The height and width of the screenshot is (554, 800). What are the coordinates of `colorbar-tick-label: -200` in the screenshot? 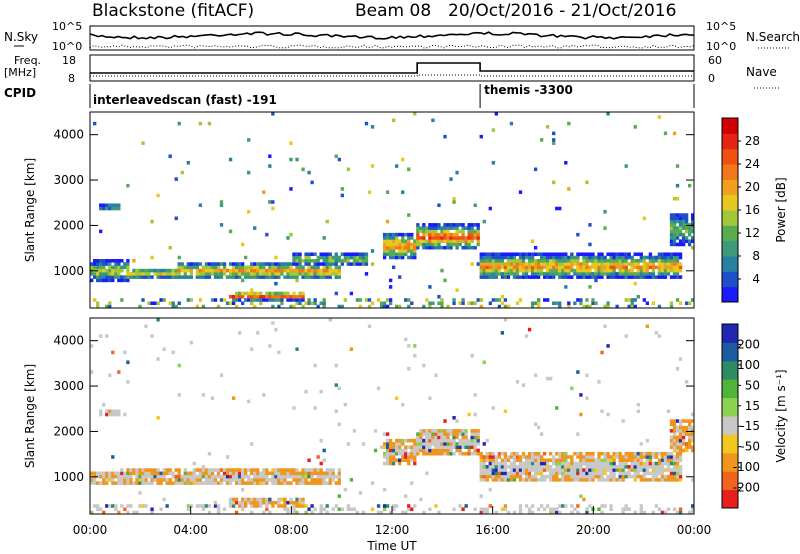 It's located at (746, 488).